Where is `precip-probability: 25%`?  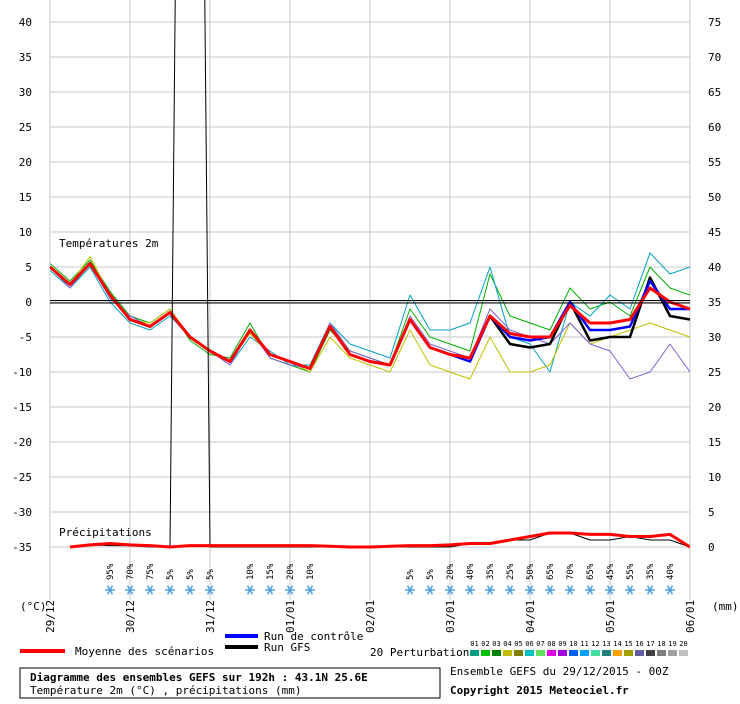
precip-probability: 25% is located at coordinates (511, 571).